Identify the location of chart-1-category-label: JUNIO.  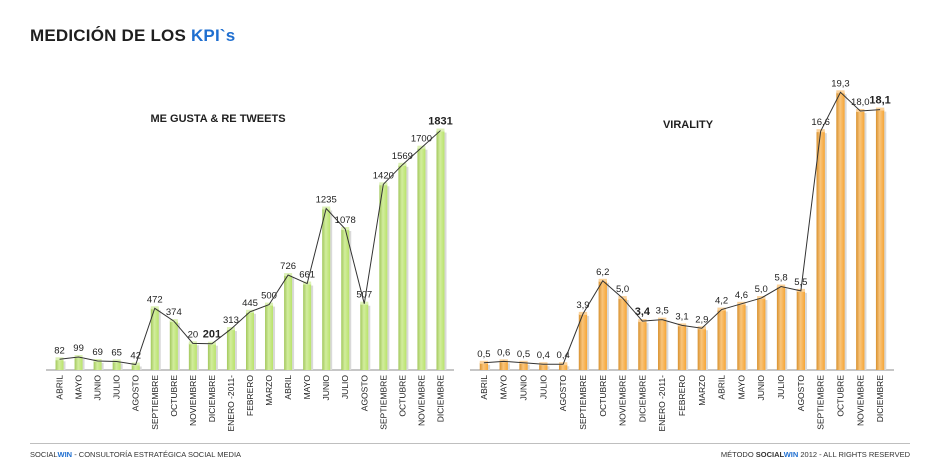
(524, 388).